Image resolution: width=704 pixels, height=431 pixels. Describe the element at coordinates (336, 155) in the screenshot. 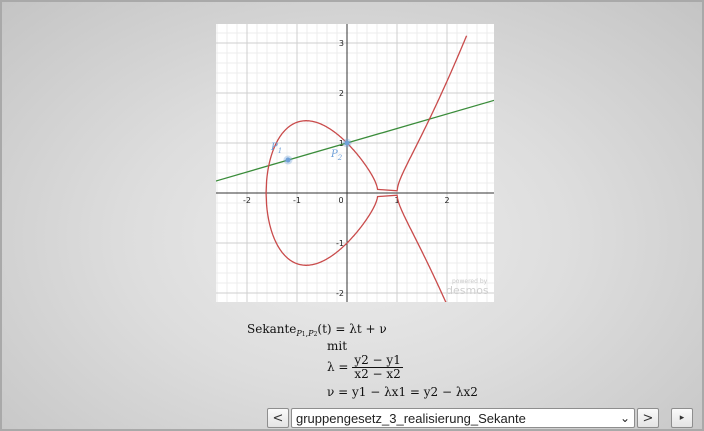

I see `point-label: P2` at that location.